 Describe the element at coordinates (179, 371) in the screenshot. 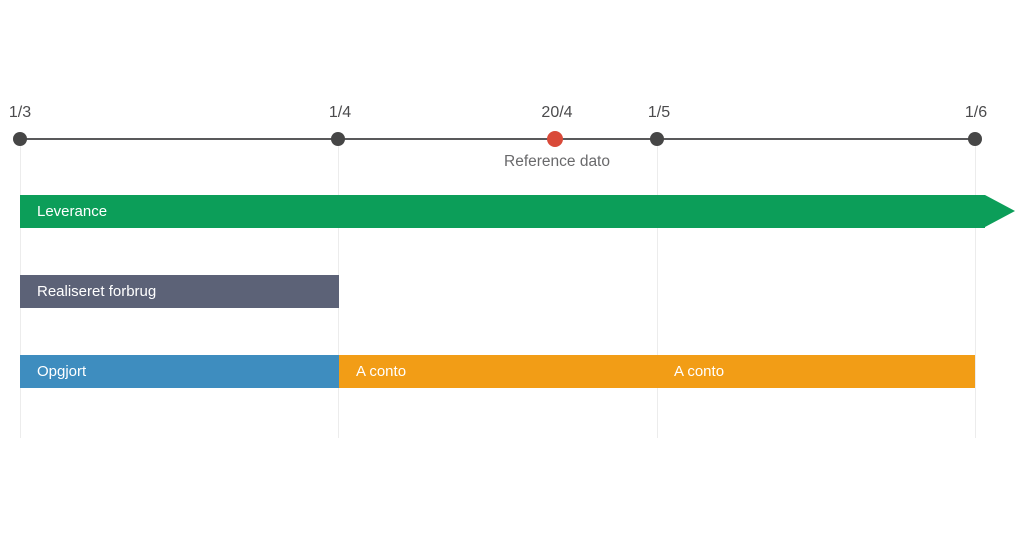

I see `bar-opgjort: Opgjort` at that location.